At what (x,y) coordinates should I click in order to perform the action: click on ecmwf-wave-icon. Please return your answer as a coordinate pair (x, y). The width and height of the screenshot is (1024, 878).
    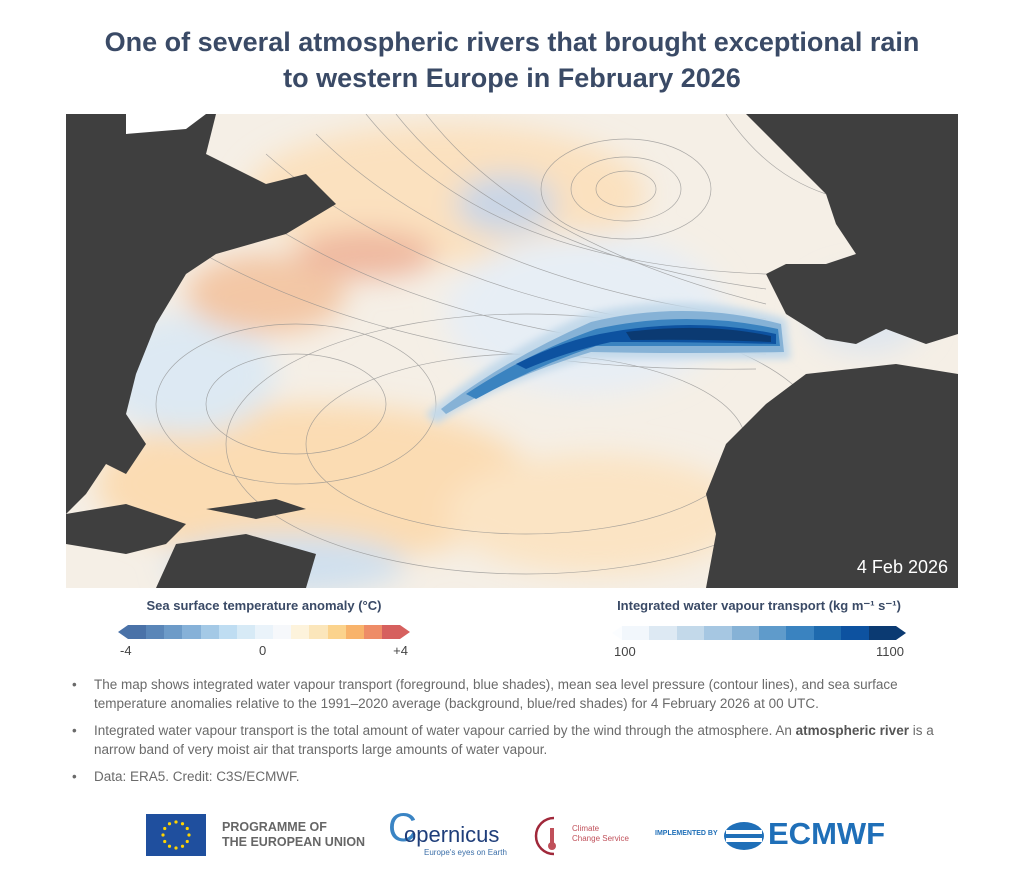
    Looking at the image, I should click on (744, 836).